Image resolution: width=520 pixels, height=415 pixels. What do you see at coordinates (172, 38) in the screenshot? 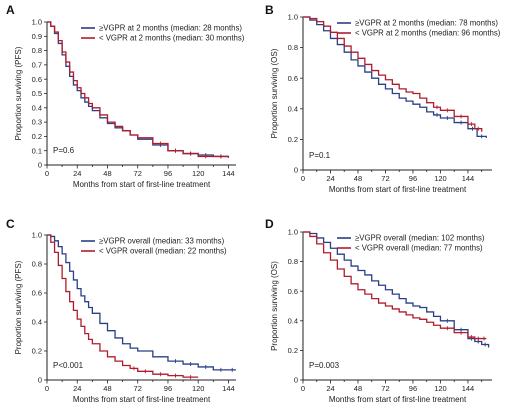
I see `legend-entry: < VGPR at 2 months (median: 30 months)` at bounding box center [172, 38].